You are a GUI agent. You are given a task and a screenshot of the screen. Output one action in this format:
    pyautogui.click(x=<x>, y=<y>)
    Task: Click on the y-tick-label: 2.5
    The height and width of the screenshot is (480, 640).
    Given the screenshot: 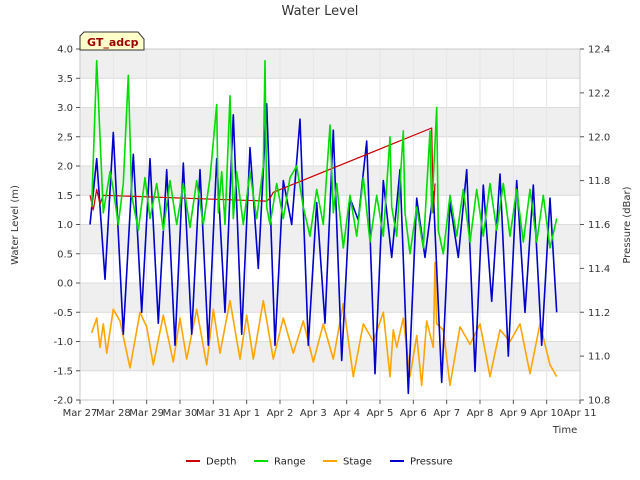 What is the action you would take?
    pyautogui.click(x=65, y=137)
    